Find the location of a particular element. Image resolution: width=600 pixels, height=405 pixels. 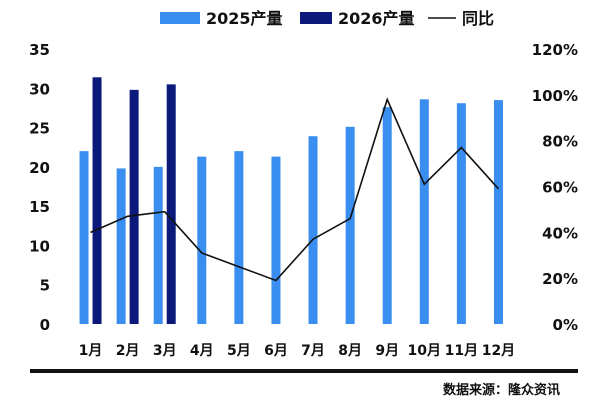

x-tick-label: 9月 is located at coordinates (387, 351).